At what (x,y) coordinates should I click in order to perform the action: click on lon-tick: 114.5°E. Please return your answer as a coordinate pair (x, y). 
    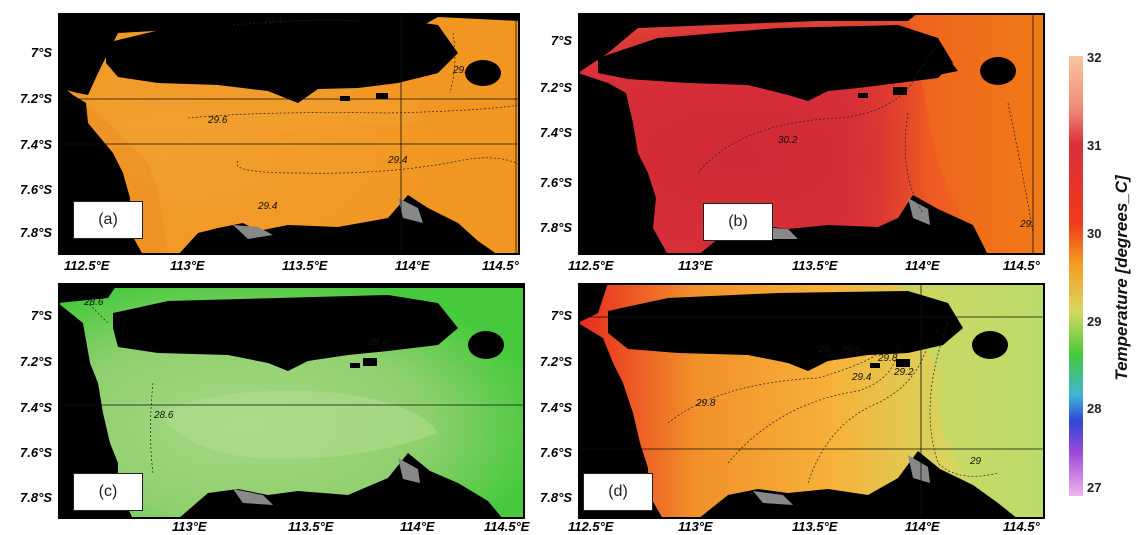
    Looking at the image, I should click on (507, 526).